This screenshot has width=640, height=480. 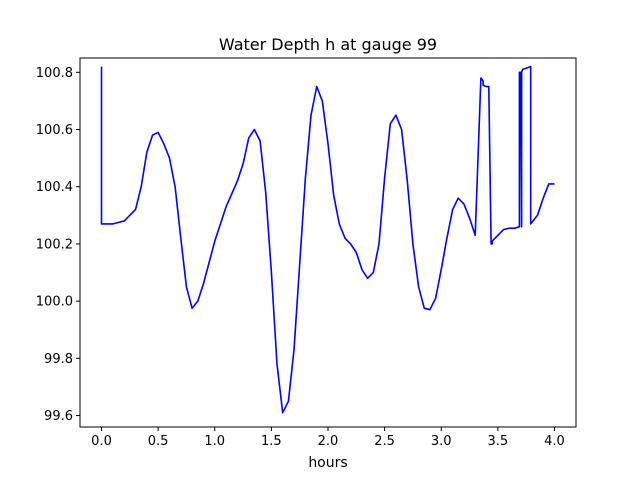 What do you see at coordinates (58, 416) in the screenshot?
I see `y-tick-label: 99.6` at bounding box center [58, 416].